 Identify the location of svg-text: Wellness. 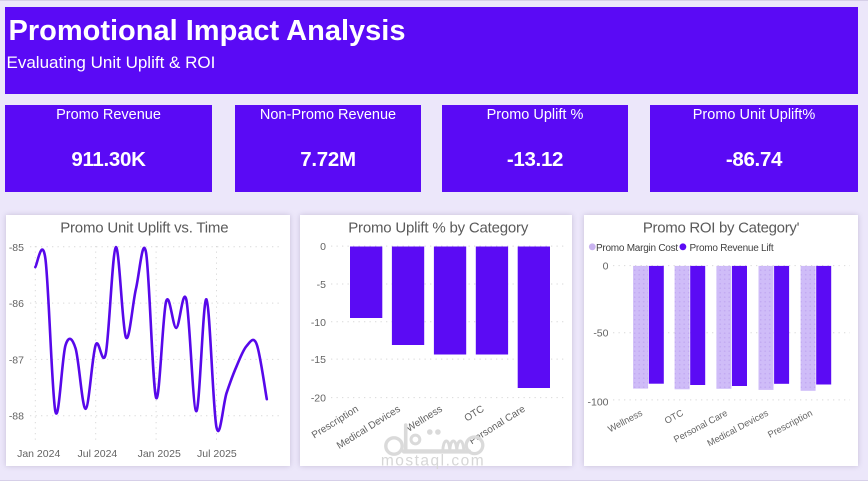
(625, 421).